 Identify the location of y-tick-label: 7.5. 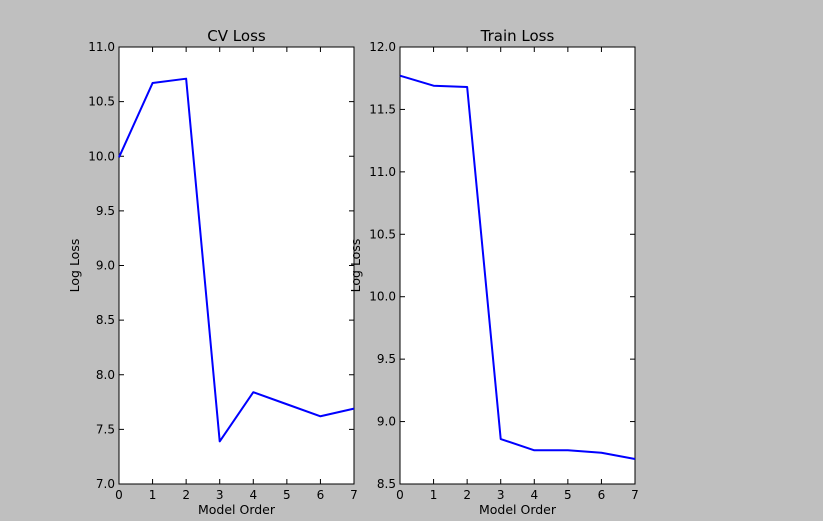
(105, 429).